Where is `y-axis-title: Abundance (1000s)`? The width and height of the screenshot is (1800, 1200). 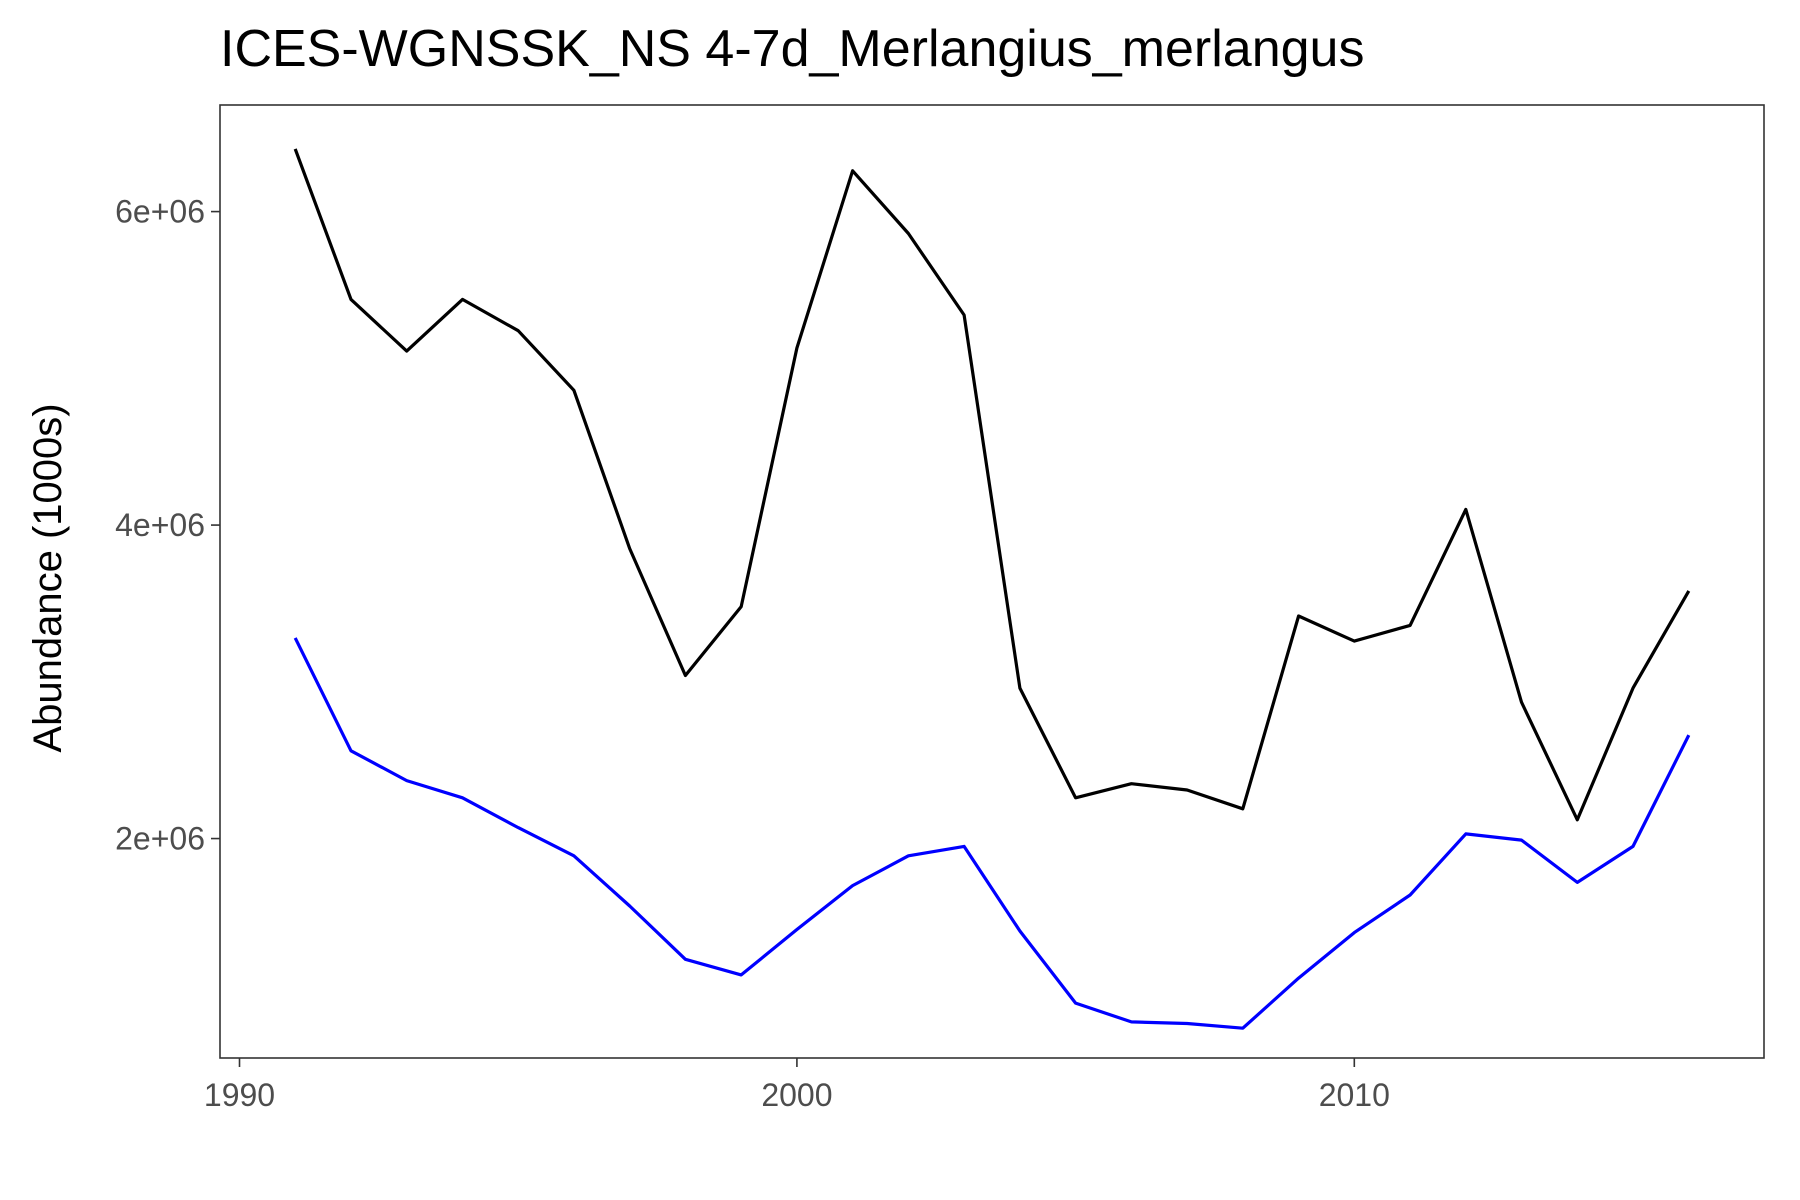
y-axis-title: Abundance (1000s) is located at coordinates (48, 577).